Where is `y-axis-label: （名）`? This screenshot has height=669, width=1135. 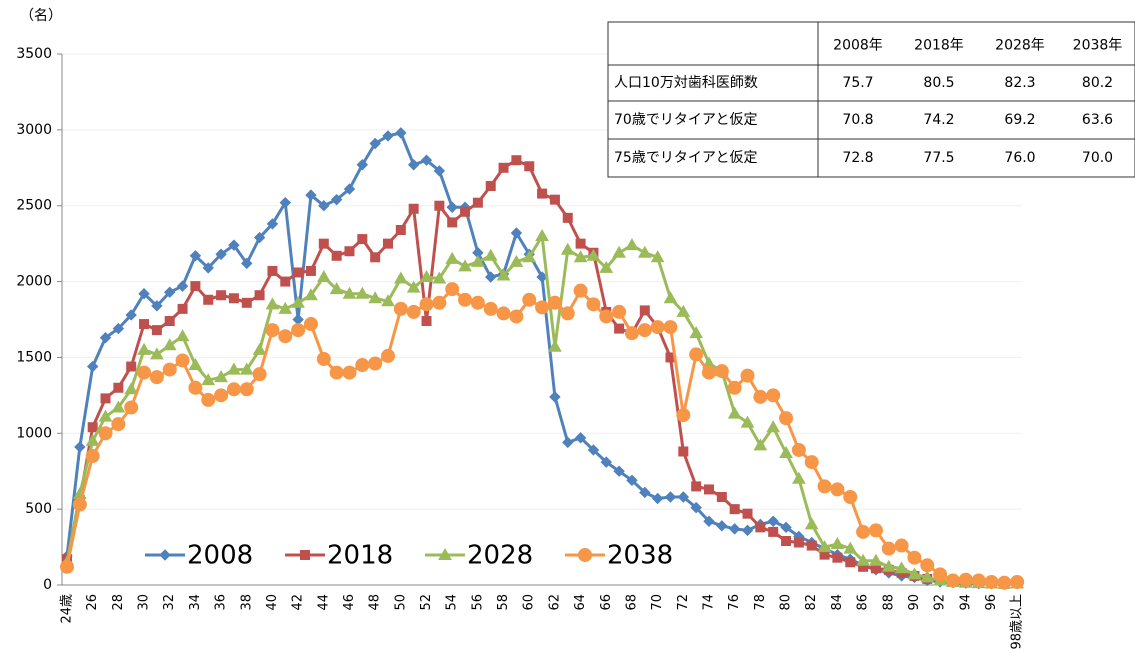 y-axis-label: （名） is located at coordinates (41, 16).